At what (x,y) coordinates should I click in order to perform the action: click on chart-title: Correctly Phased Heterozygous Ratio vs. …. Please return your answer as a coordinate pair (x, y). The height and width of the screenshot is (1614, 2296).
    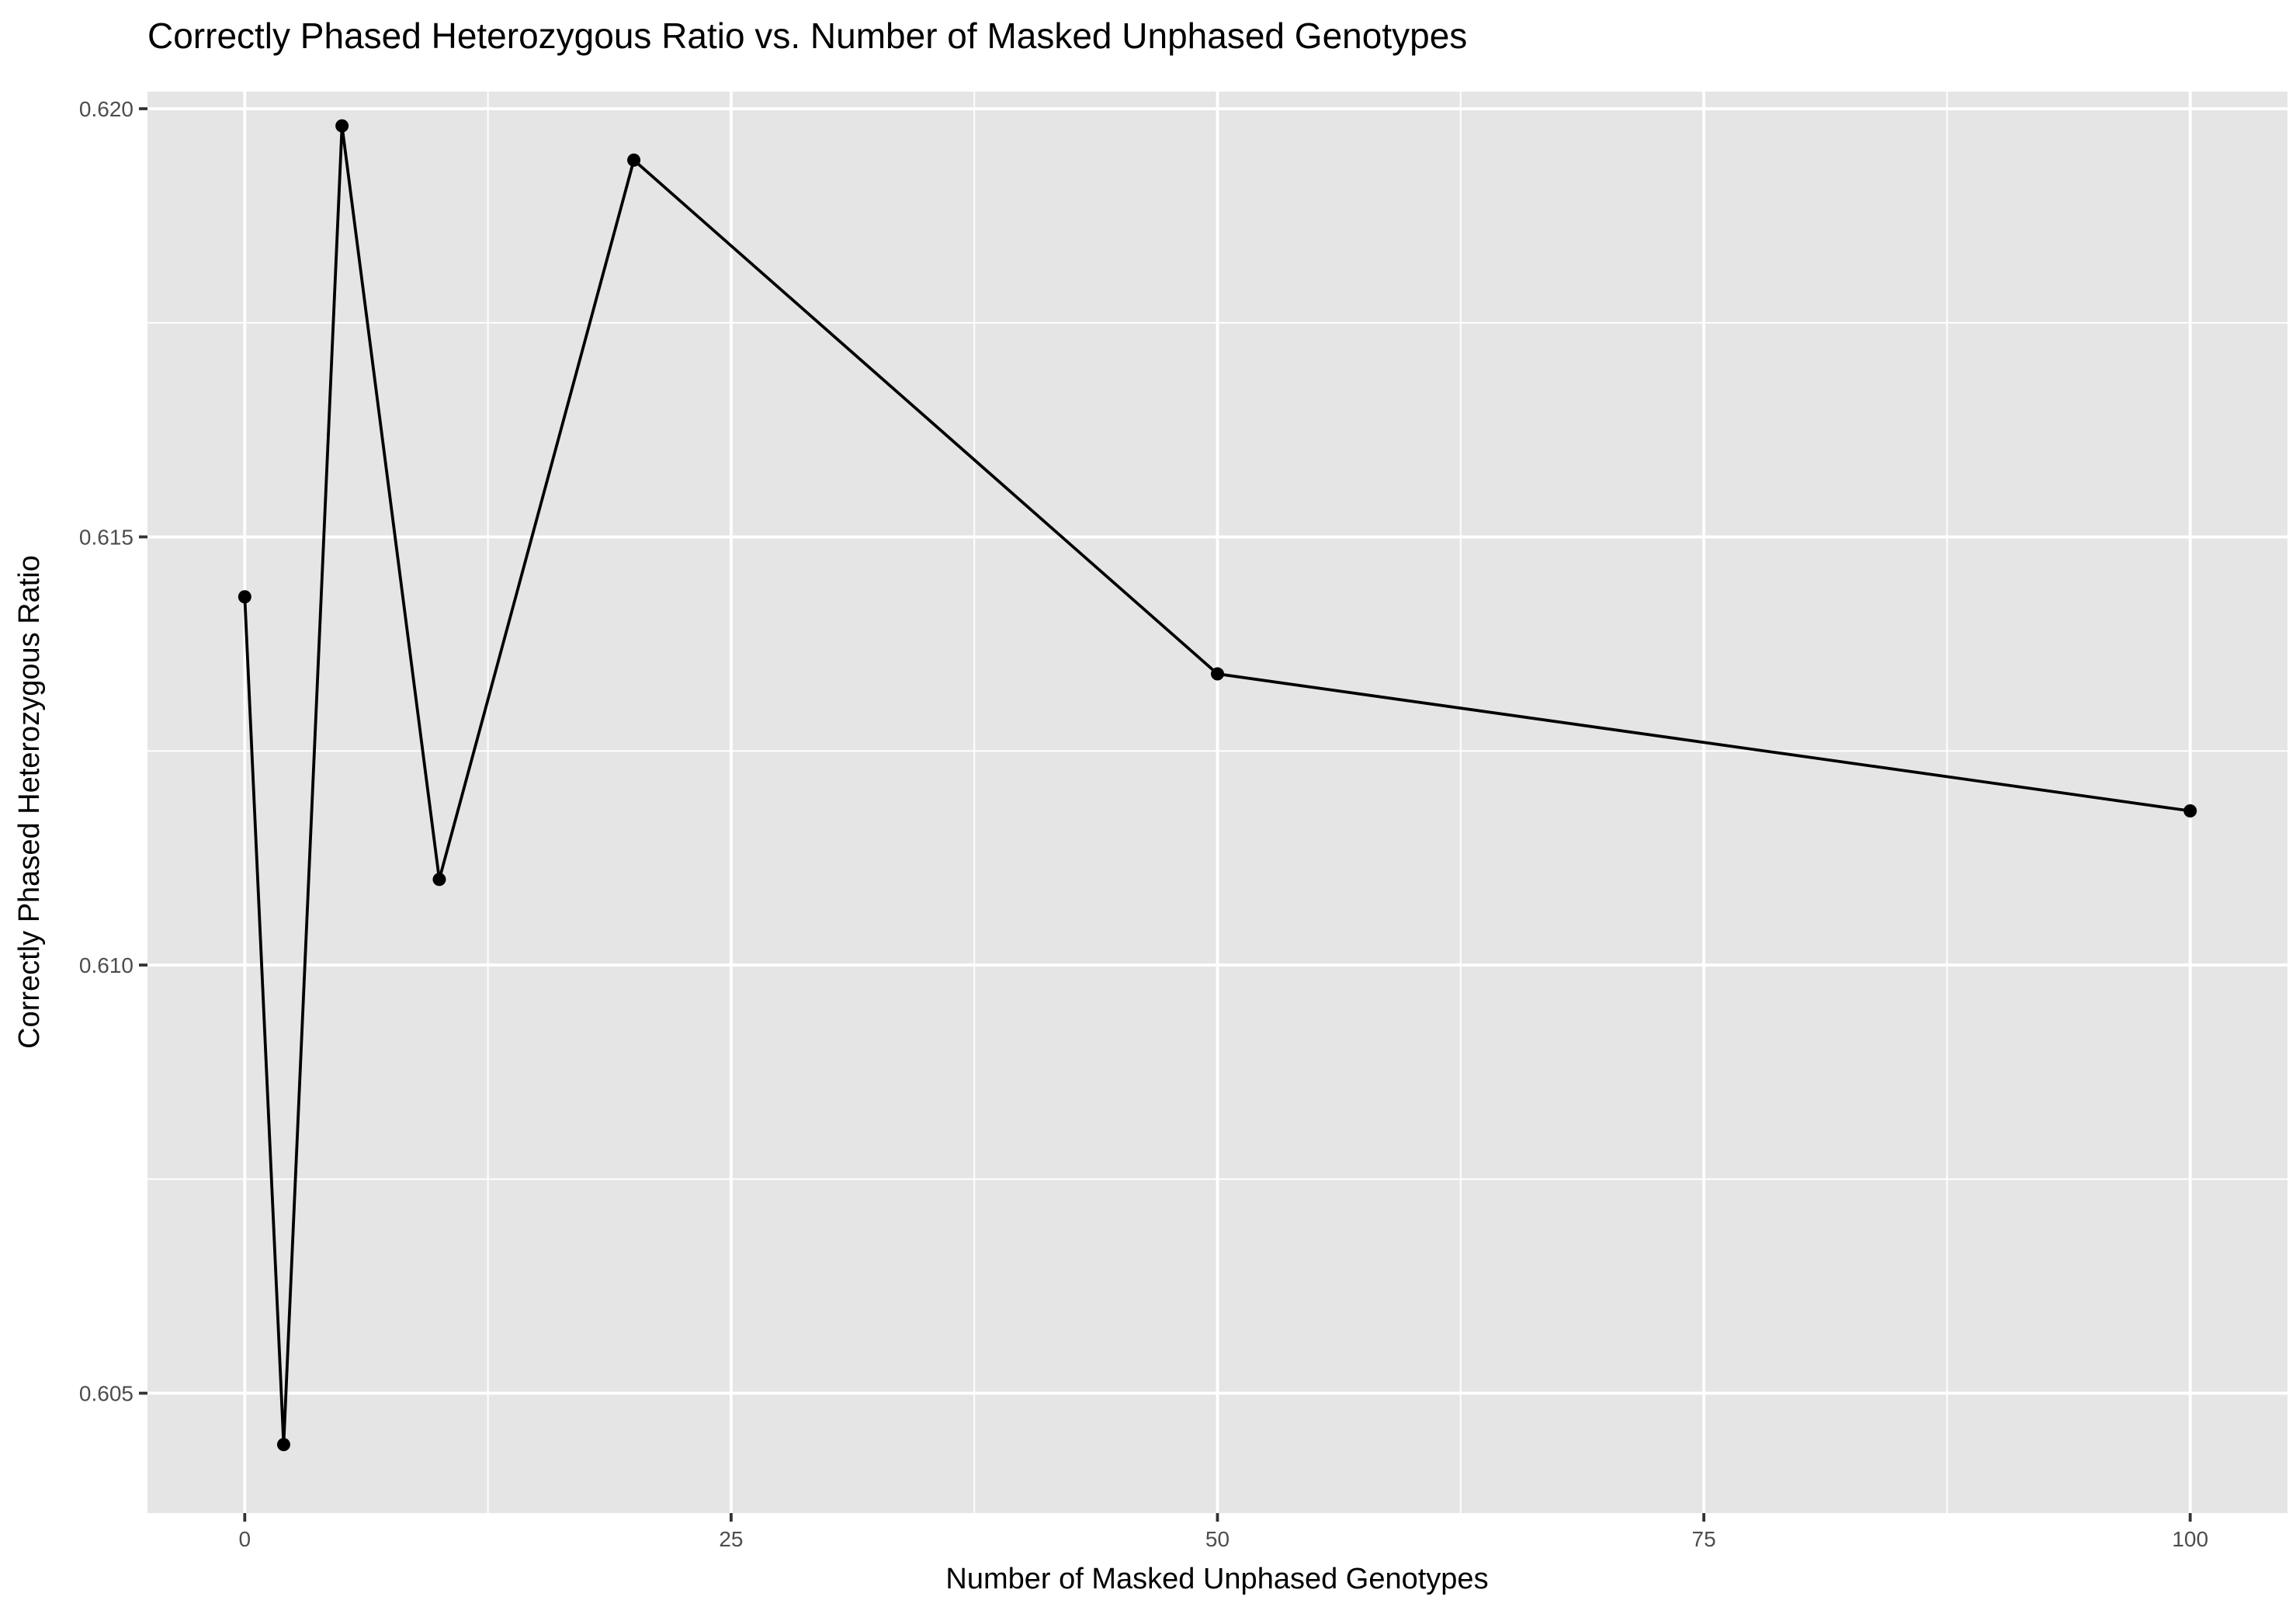
    Looking at the image, I should click on (807, 36).